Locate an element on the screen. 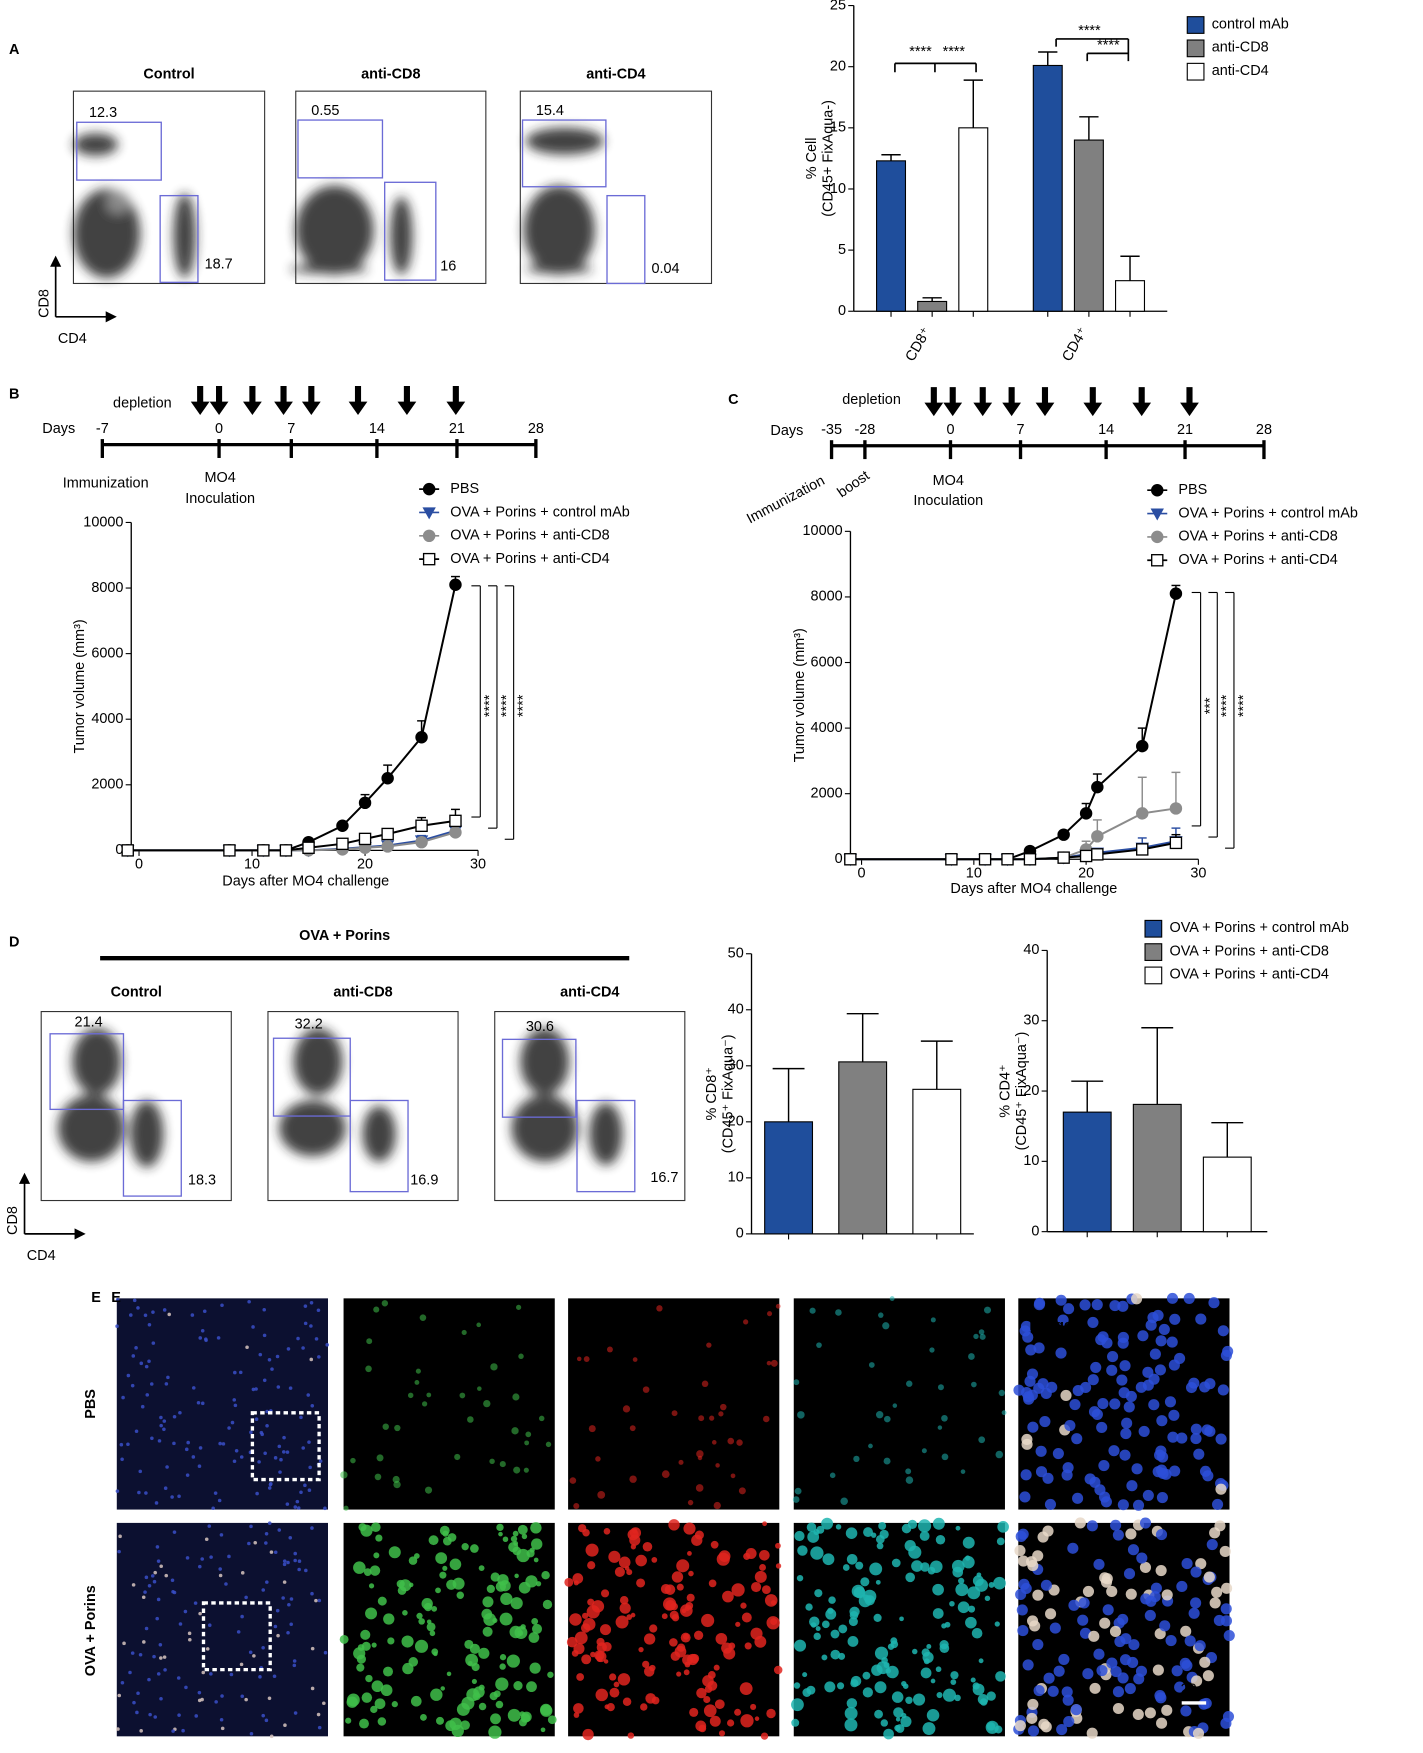 The height and width of the screenshot is (1753, 1423). density-blob is located at coordinates (545, 1061).